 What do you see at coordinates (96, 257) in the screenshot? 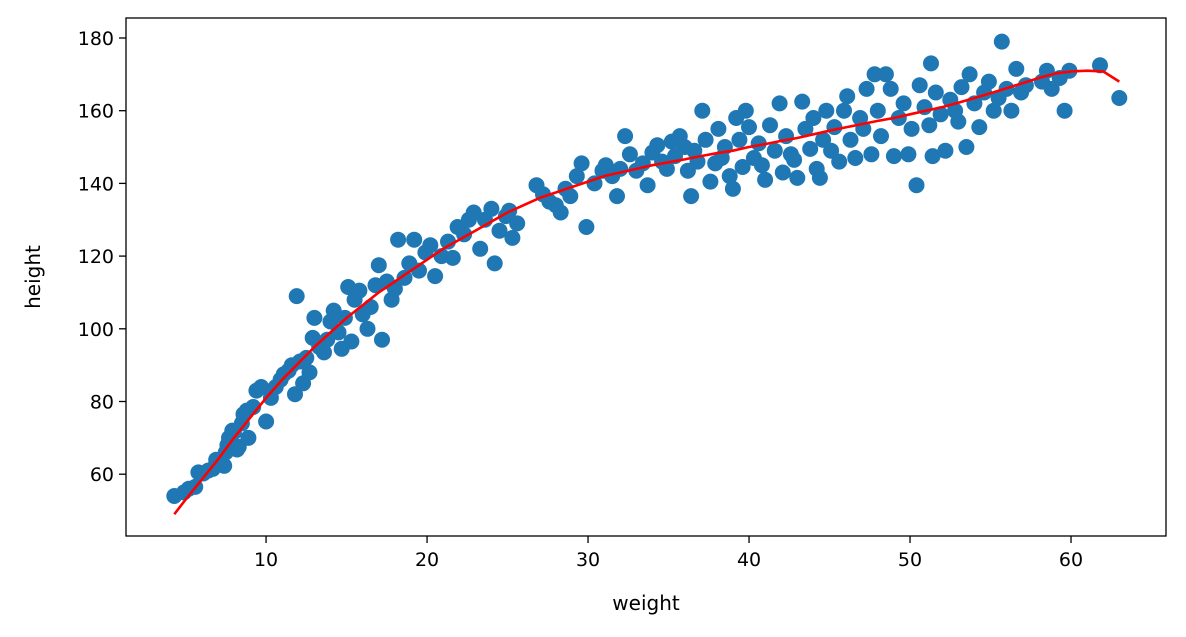
I see `y-tick-label: 120` at bounding box center [96, 257].